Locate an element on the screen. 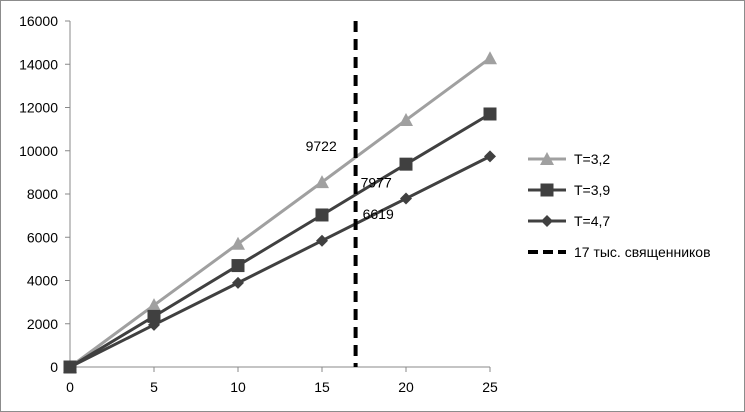 This screenshot has height=412, width=745. legend-item: T=3,9 is located at coordinates (569, 190).